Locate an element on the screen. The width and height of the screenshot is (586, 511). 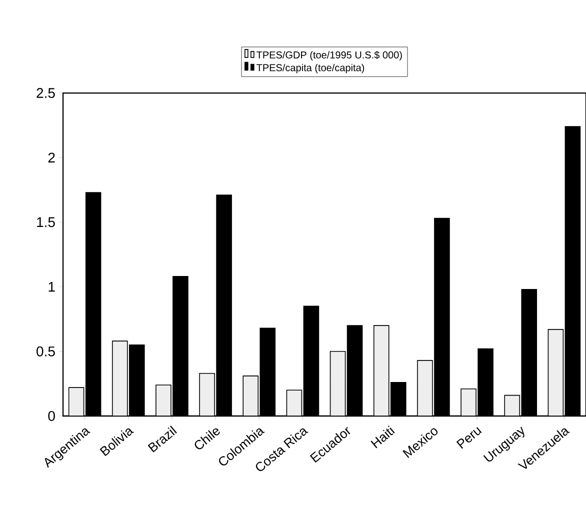
legend-label: TPES/capita (toe/capita) is located at coordinates (310, 69).